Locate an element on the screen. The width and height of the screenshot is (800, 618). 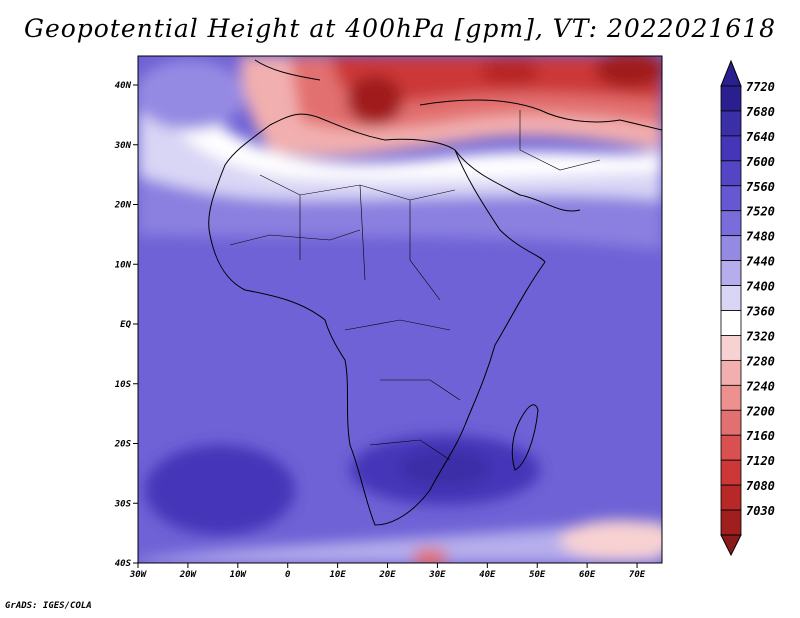
colorbar-bottom-arrow is located at coordinates (731, 545).